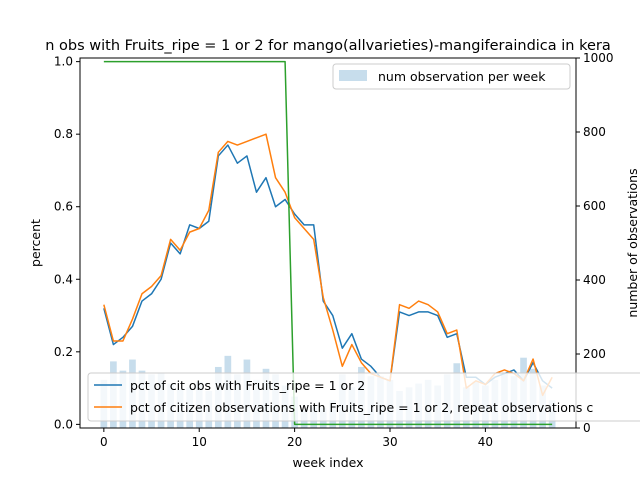  Describe the element at coordinates (587, 428) in the screenshot. I see `y2-tick-label-0: 0` at that location.